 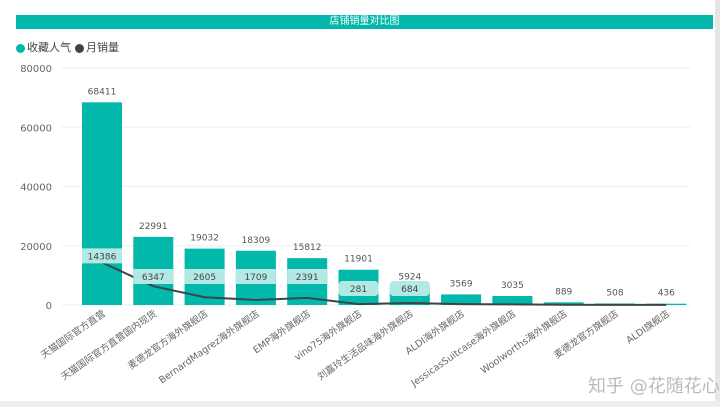 I want to click on bottom-strip, so click(x=360, y=404).